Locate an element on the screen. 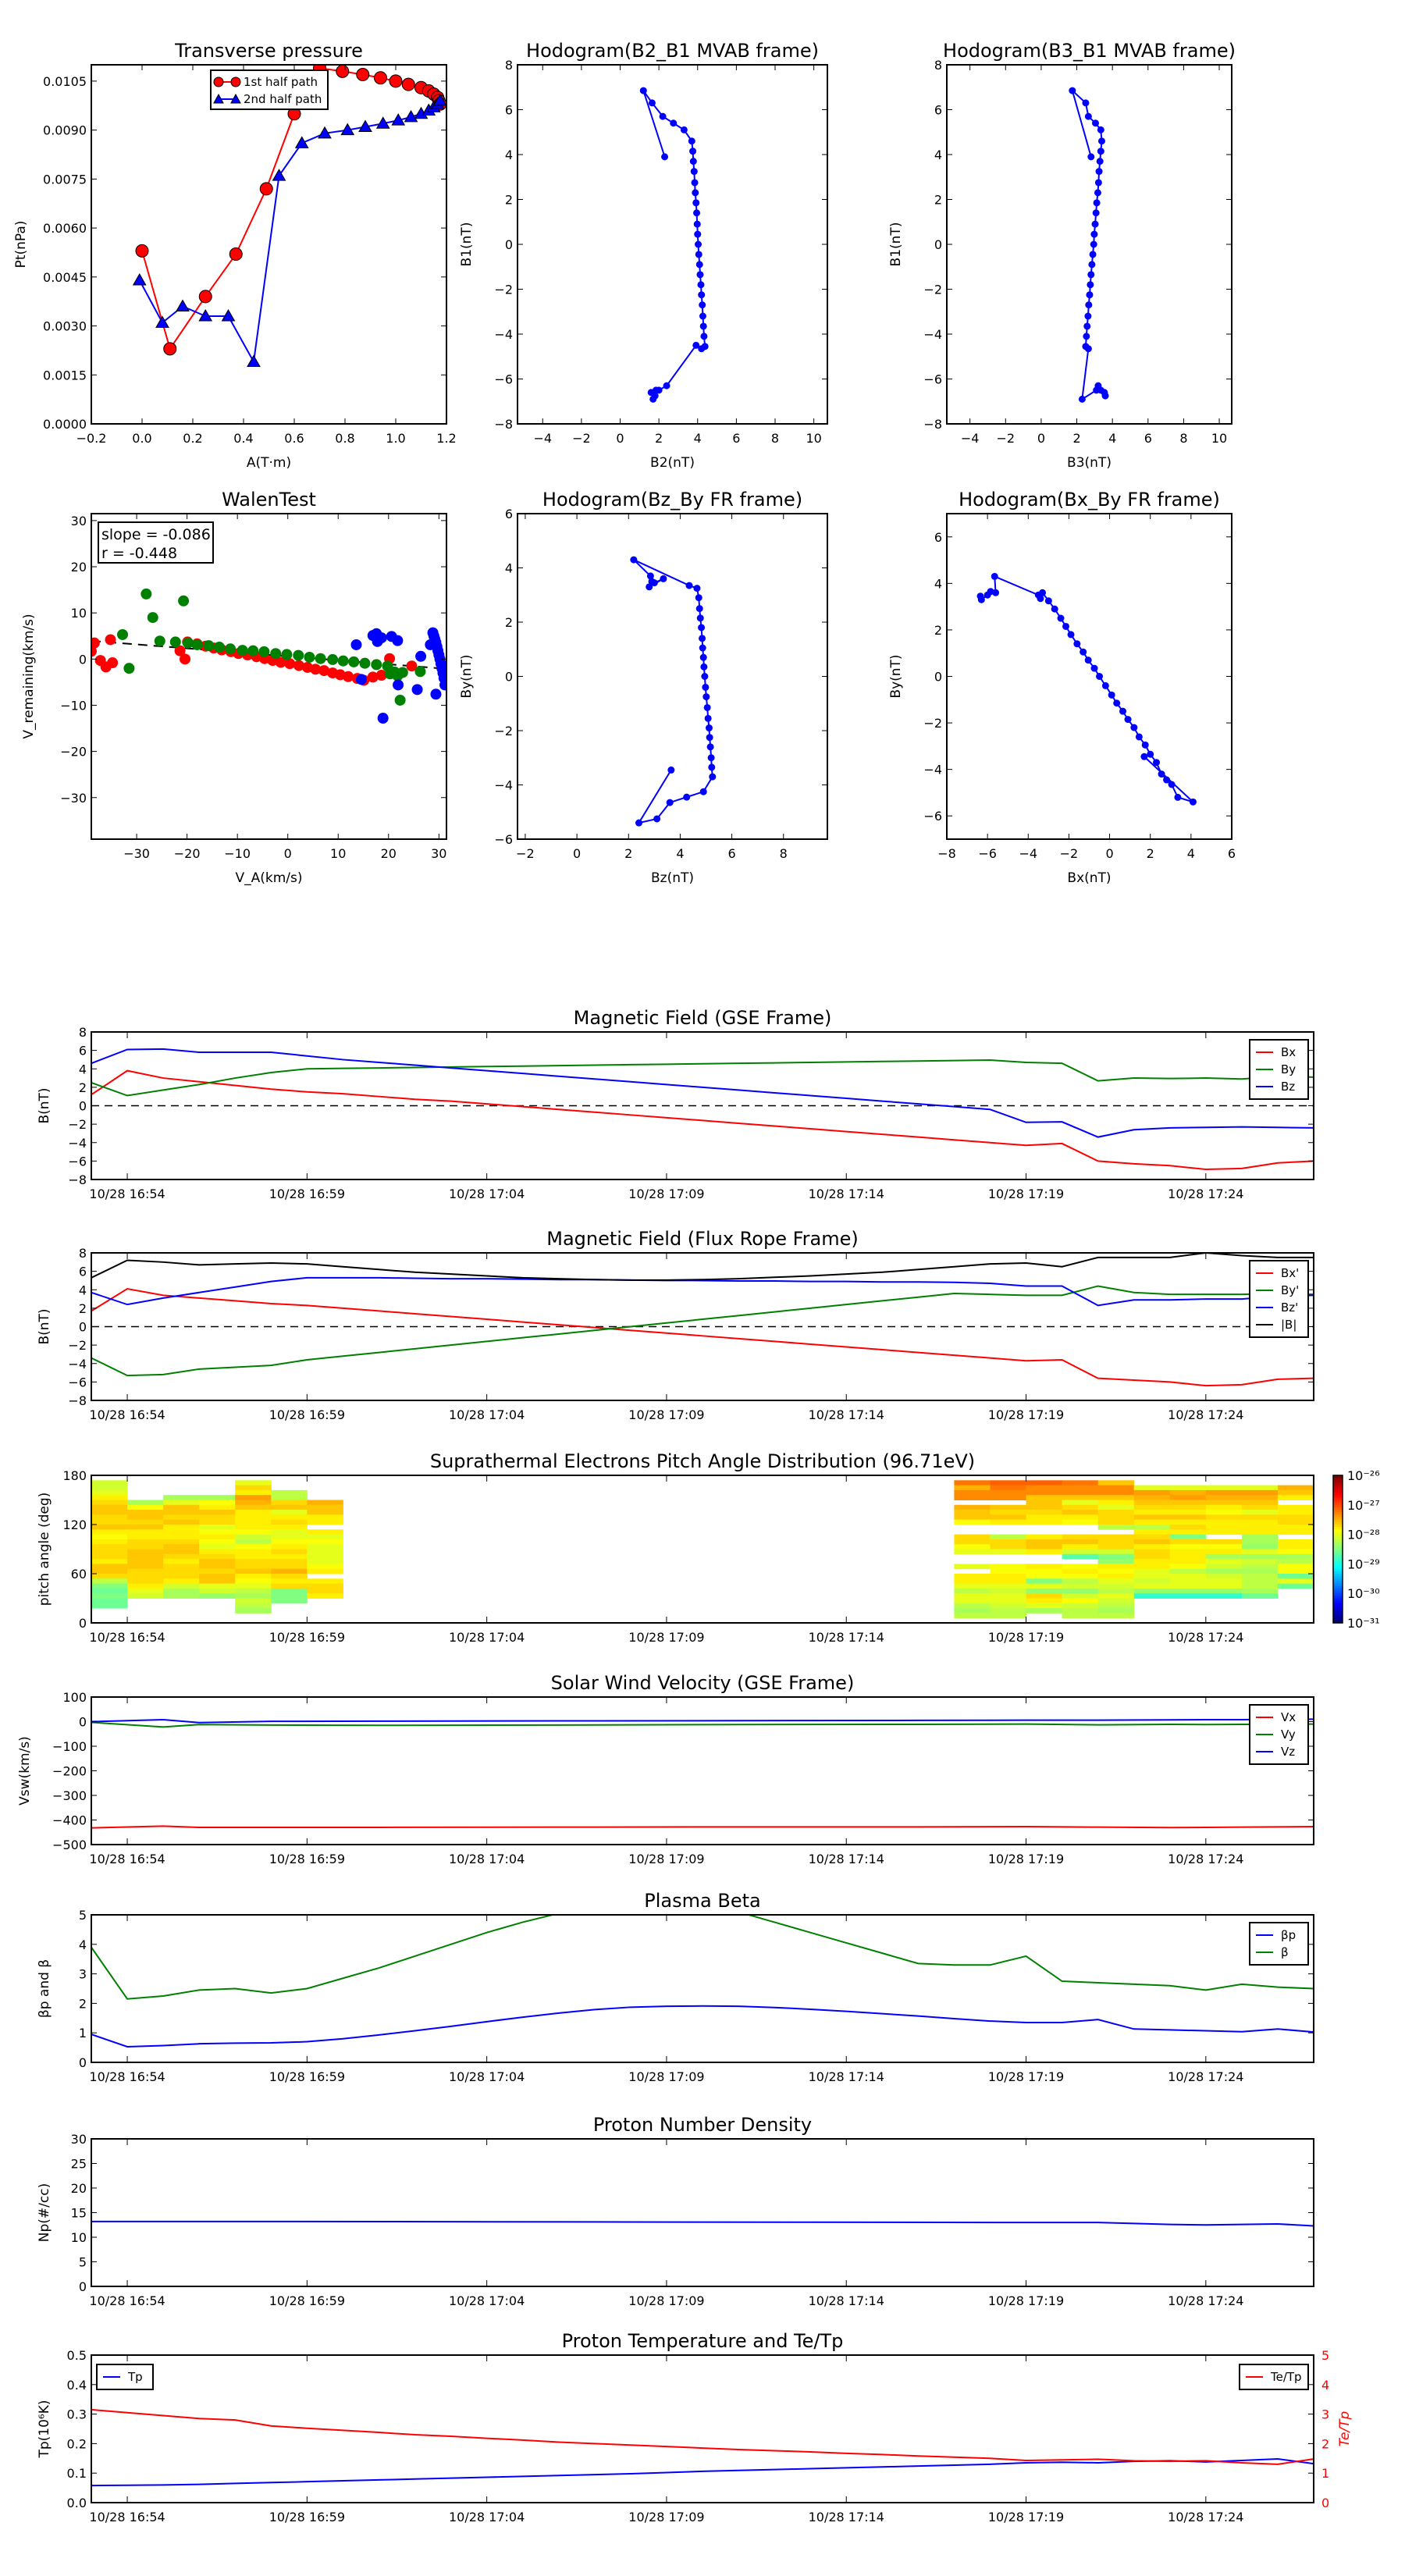 The height and width of the screenshot is (2576, 1405). x-tick-label: 2 is located at coordinates (1151, 853).